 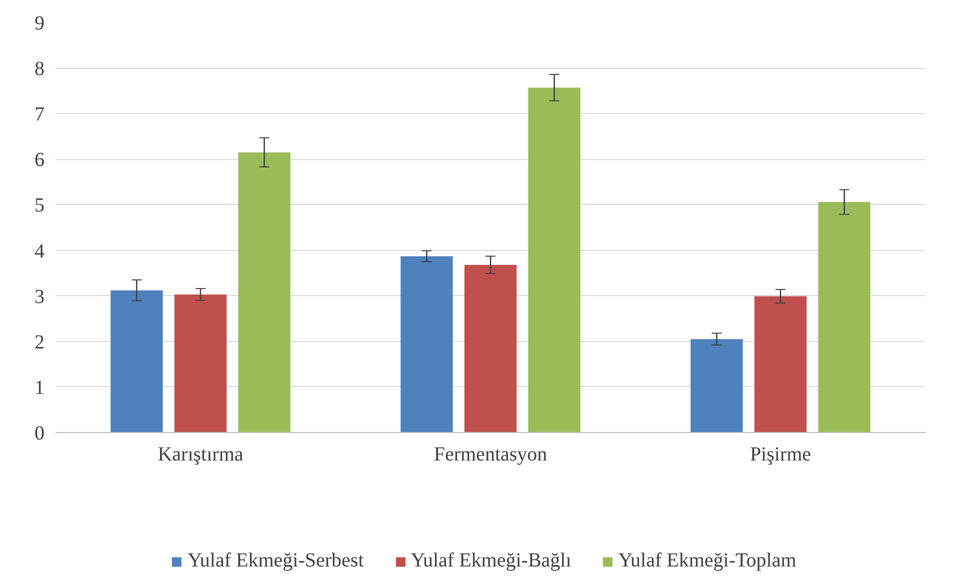 I want to click on y-tick-label: 0, so click(x=39, y=433).